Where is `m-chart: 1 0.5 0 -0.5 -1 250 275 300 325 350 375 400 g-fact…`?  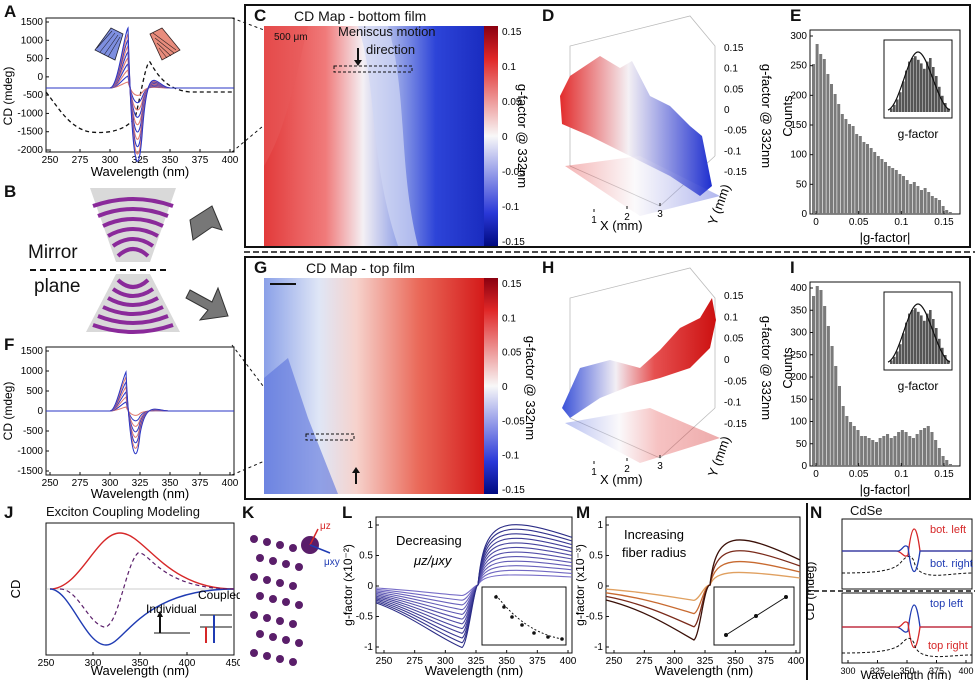 m-chart: 1 0.5 0 -0.5 -1 250 275 300 325 350 375 400 g-fact… is located at coordinates (690, 597).